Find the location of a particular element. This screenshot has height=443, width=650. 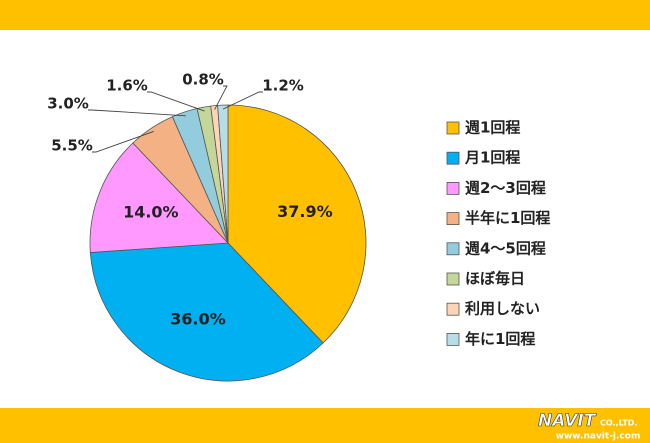

legend-label: 週4～5回程 is located at coordinates (505, 248).